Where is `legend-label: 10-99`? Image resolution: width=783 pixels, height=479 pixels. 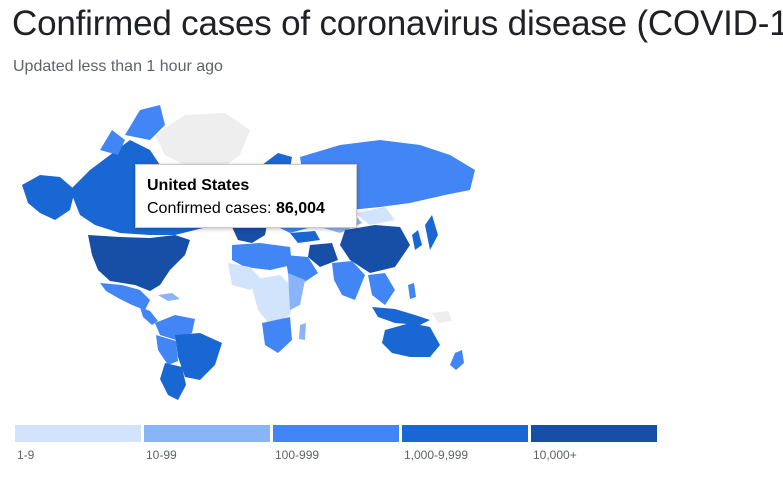
legend-label: 10-99 is located at coordinates (161, 455).